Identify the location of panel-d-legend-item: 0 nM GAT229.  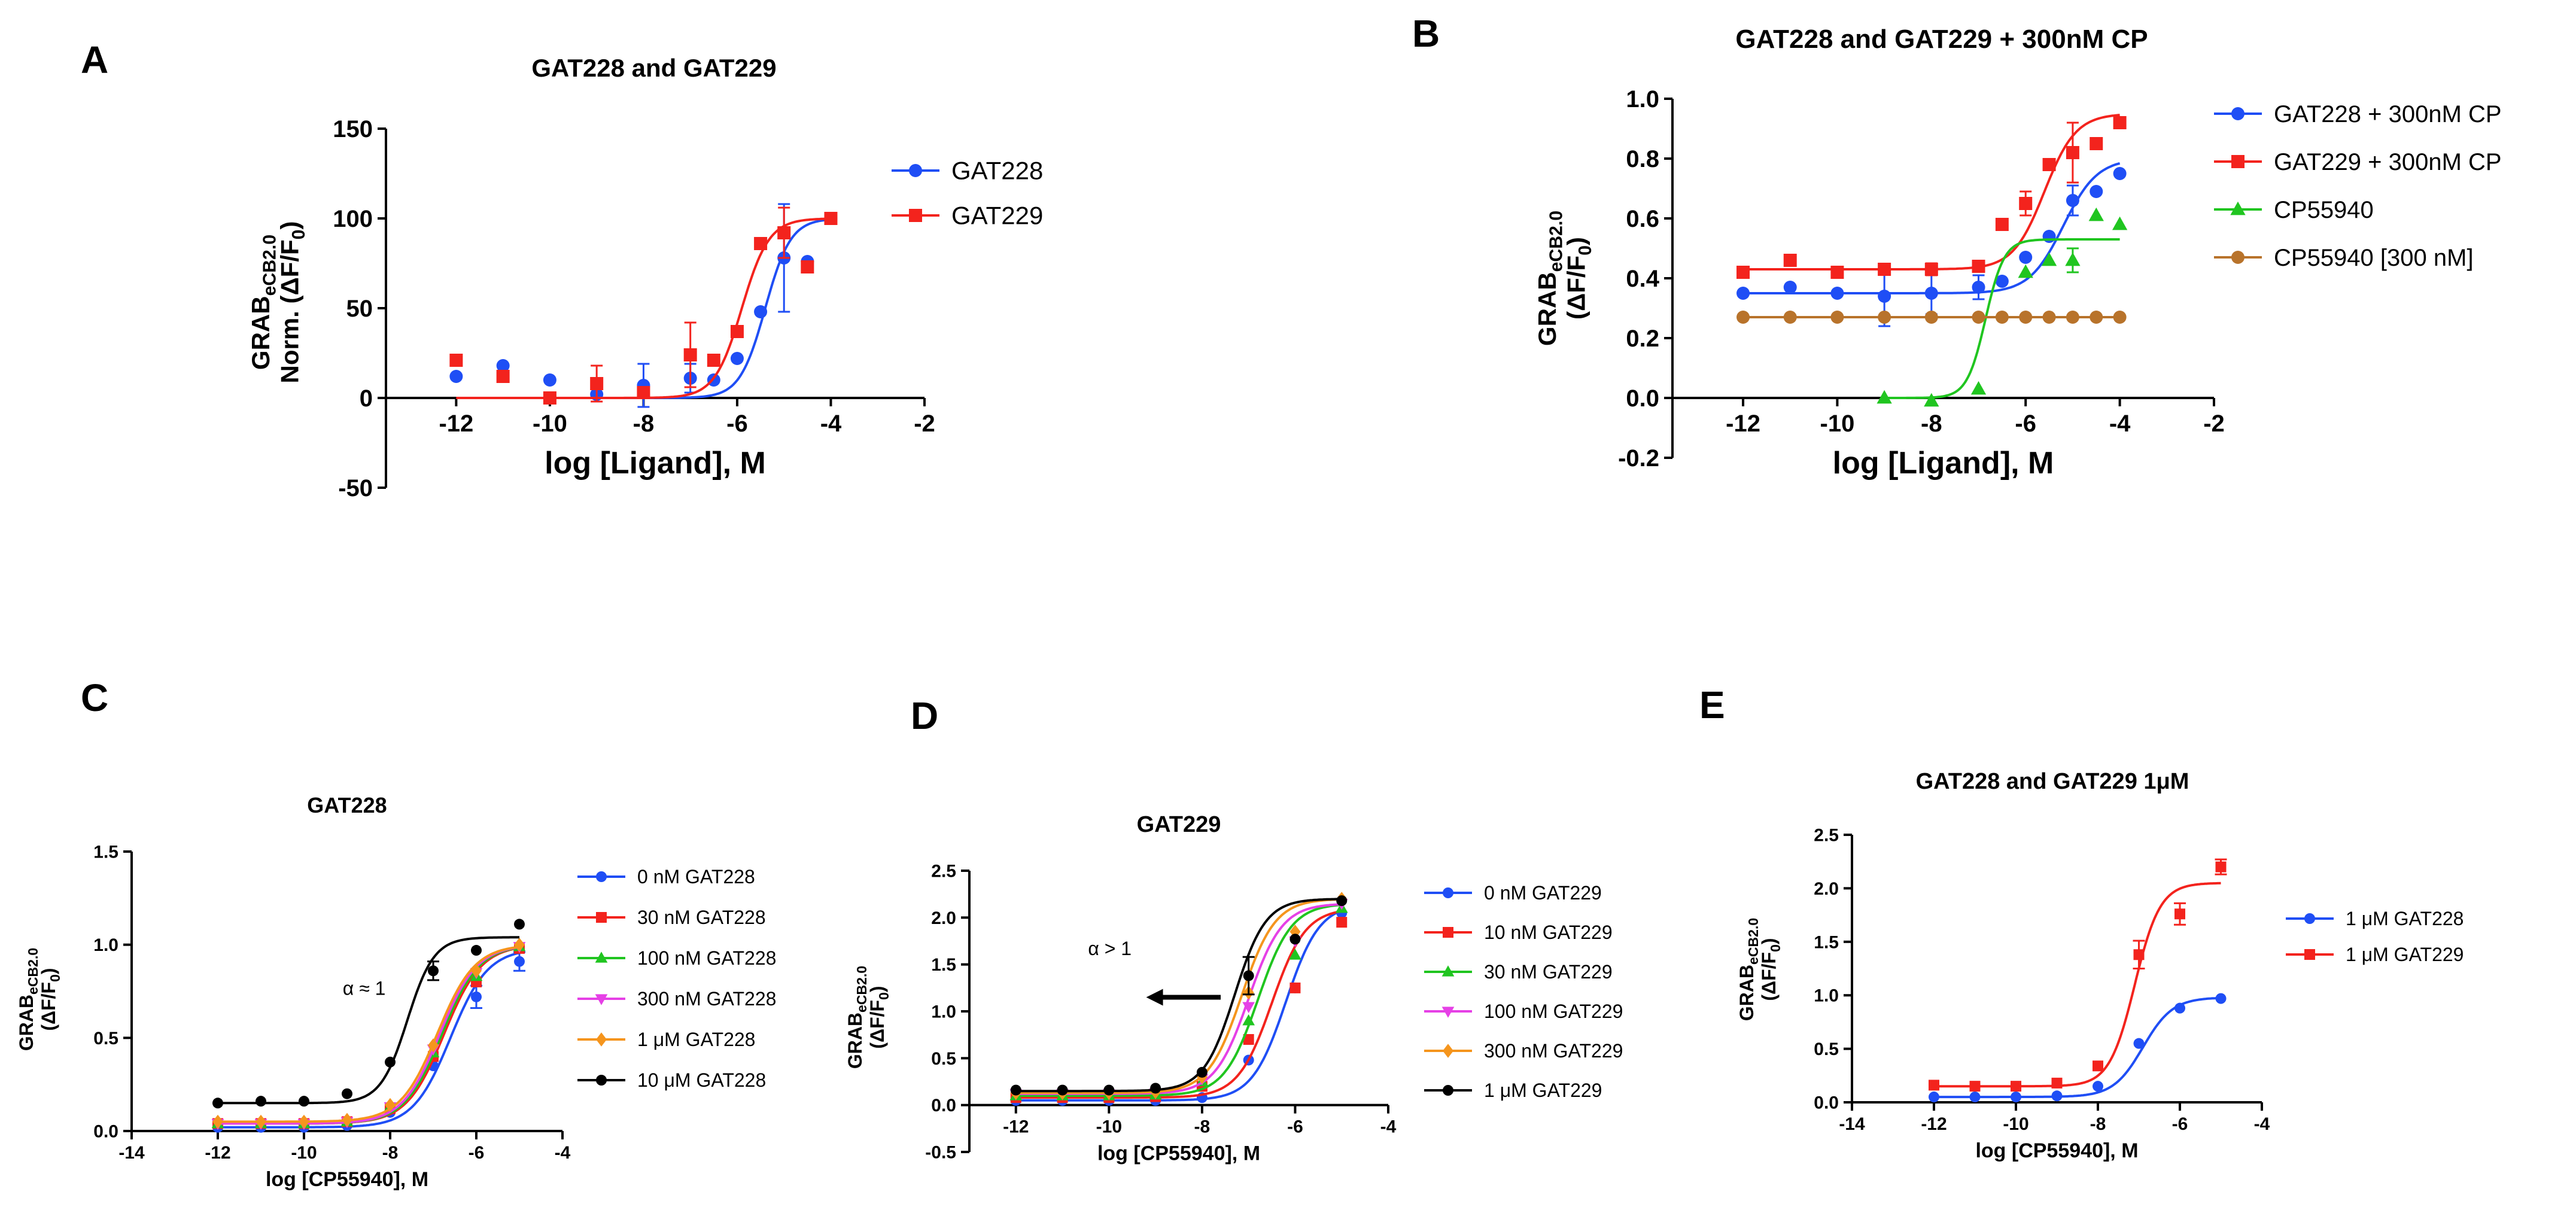
(1513, 893).